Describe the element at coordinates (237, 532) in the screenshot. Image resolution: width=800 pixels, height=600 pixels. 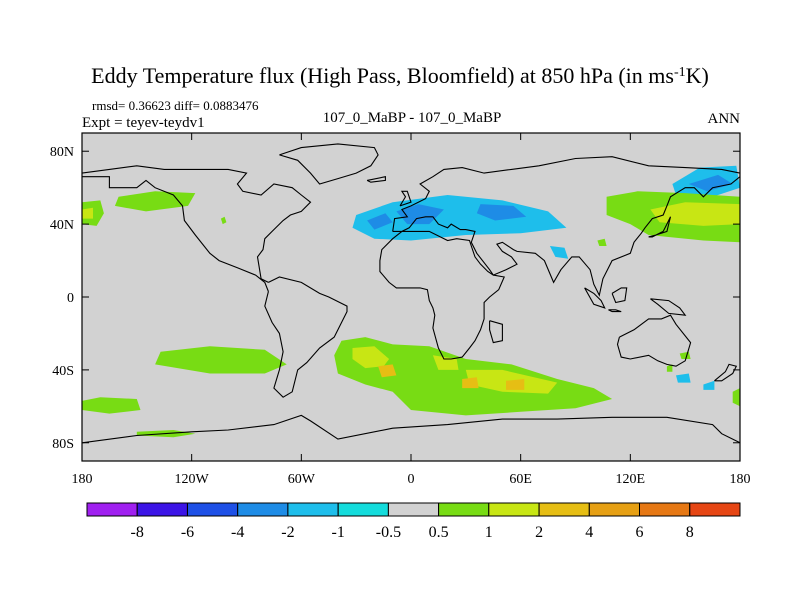
I see `colorbar-label: -4` at that location.